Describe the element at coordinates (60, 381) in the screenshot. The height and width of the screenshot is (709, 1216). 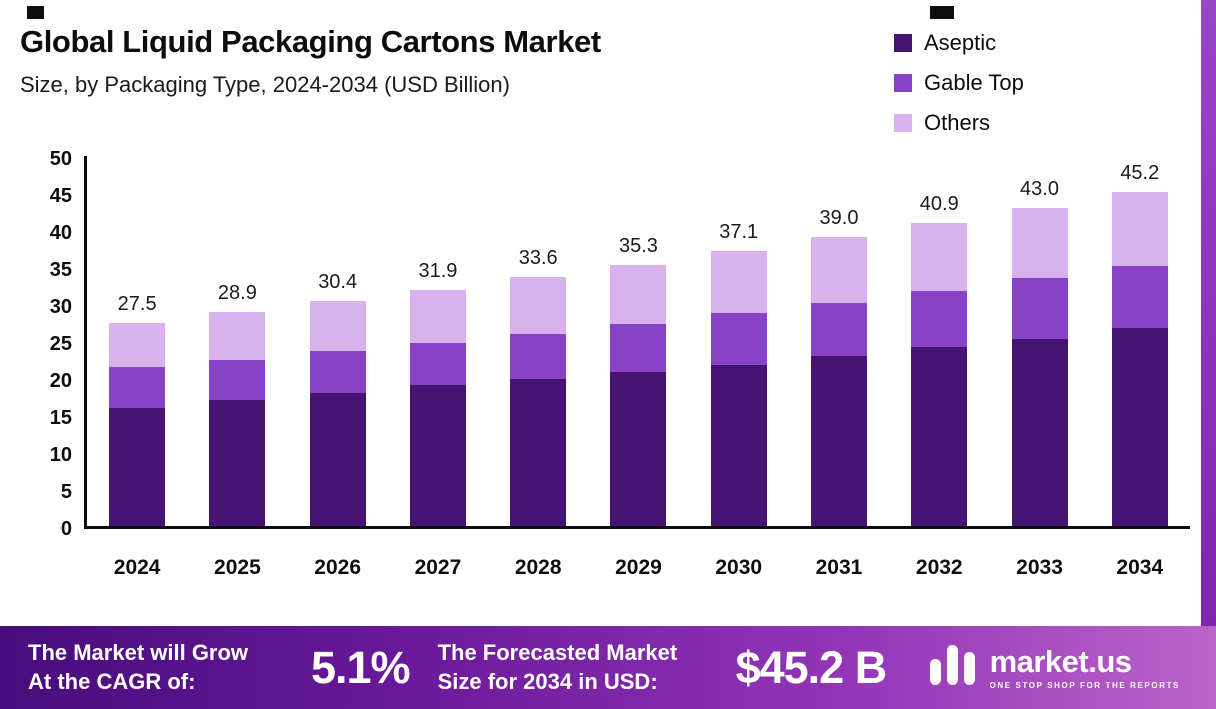
I see `y-axis-tick-label: 20` at that location.